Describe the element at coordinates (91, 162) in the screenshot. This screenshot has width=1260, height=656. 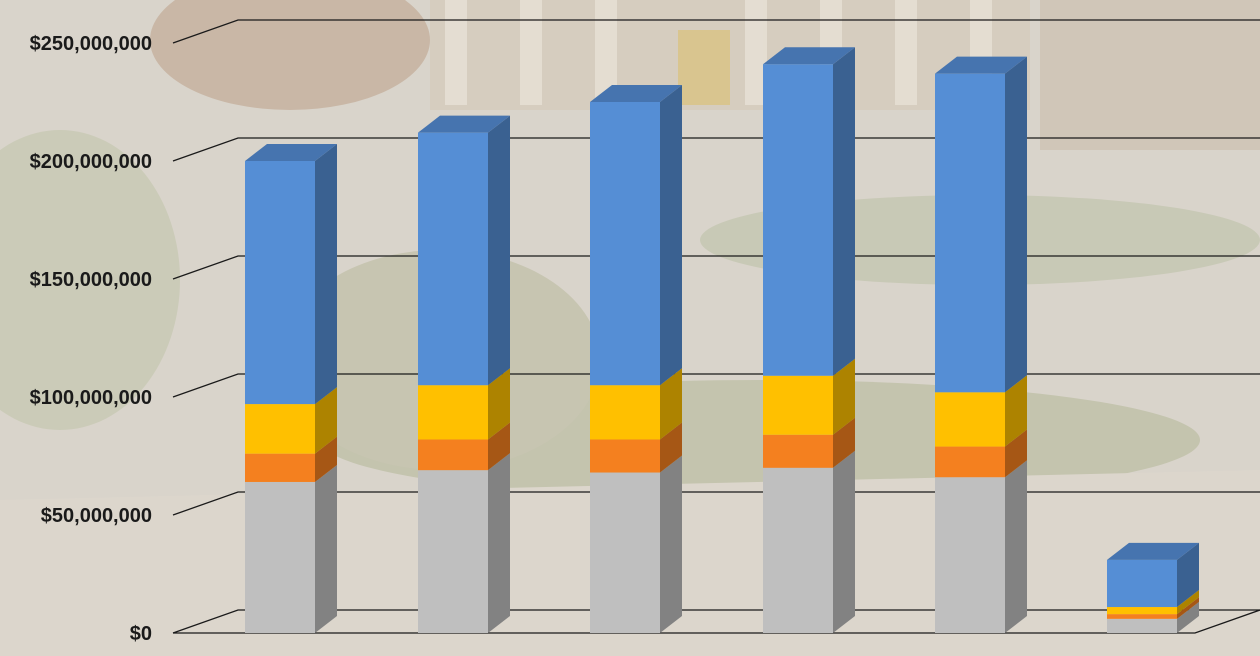
I see `y-tick-label-4: $200,000,000` at that location.